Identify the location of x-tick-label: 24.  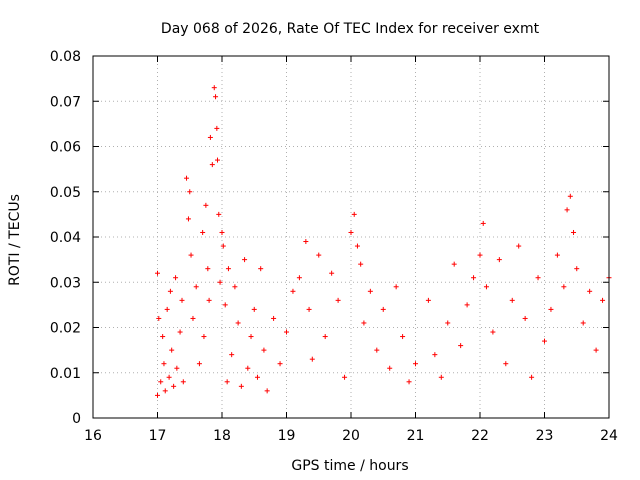
(609, 436).